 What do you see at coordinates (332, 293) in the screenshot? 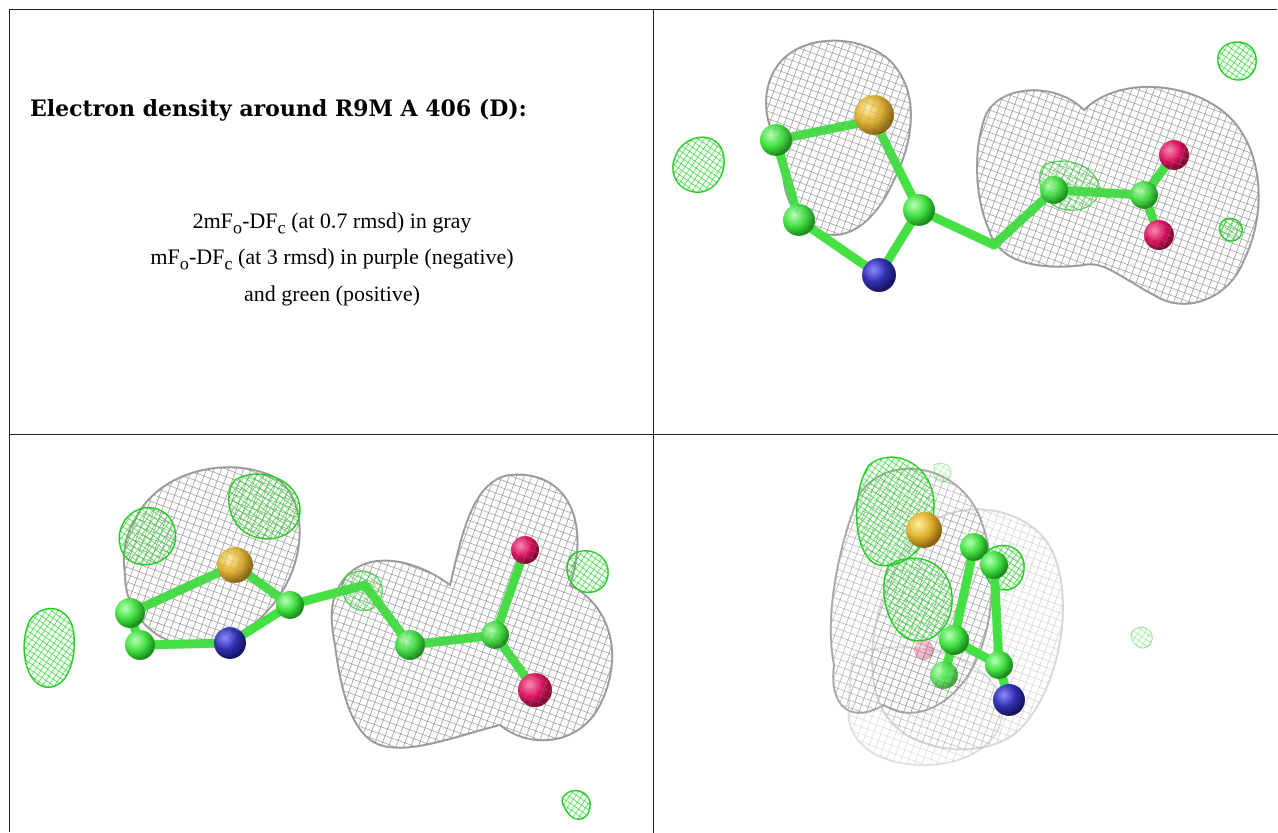
I see `legend-line-positive: and green (positive)` at bounding box center [332, 293].